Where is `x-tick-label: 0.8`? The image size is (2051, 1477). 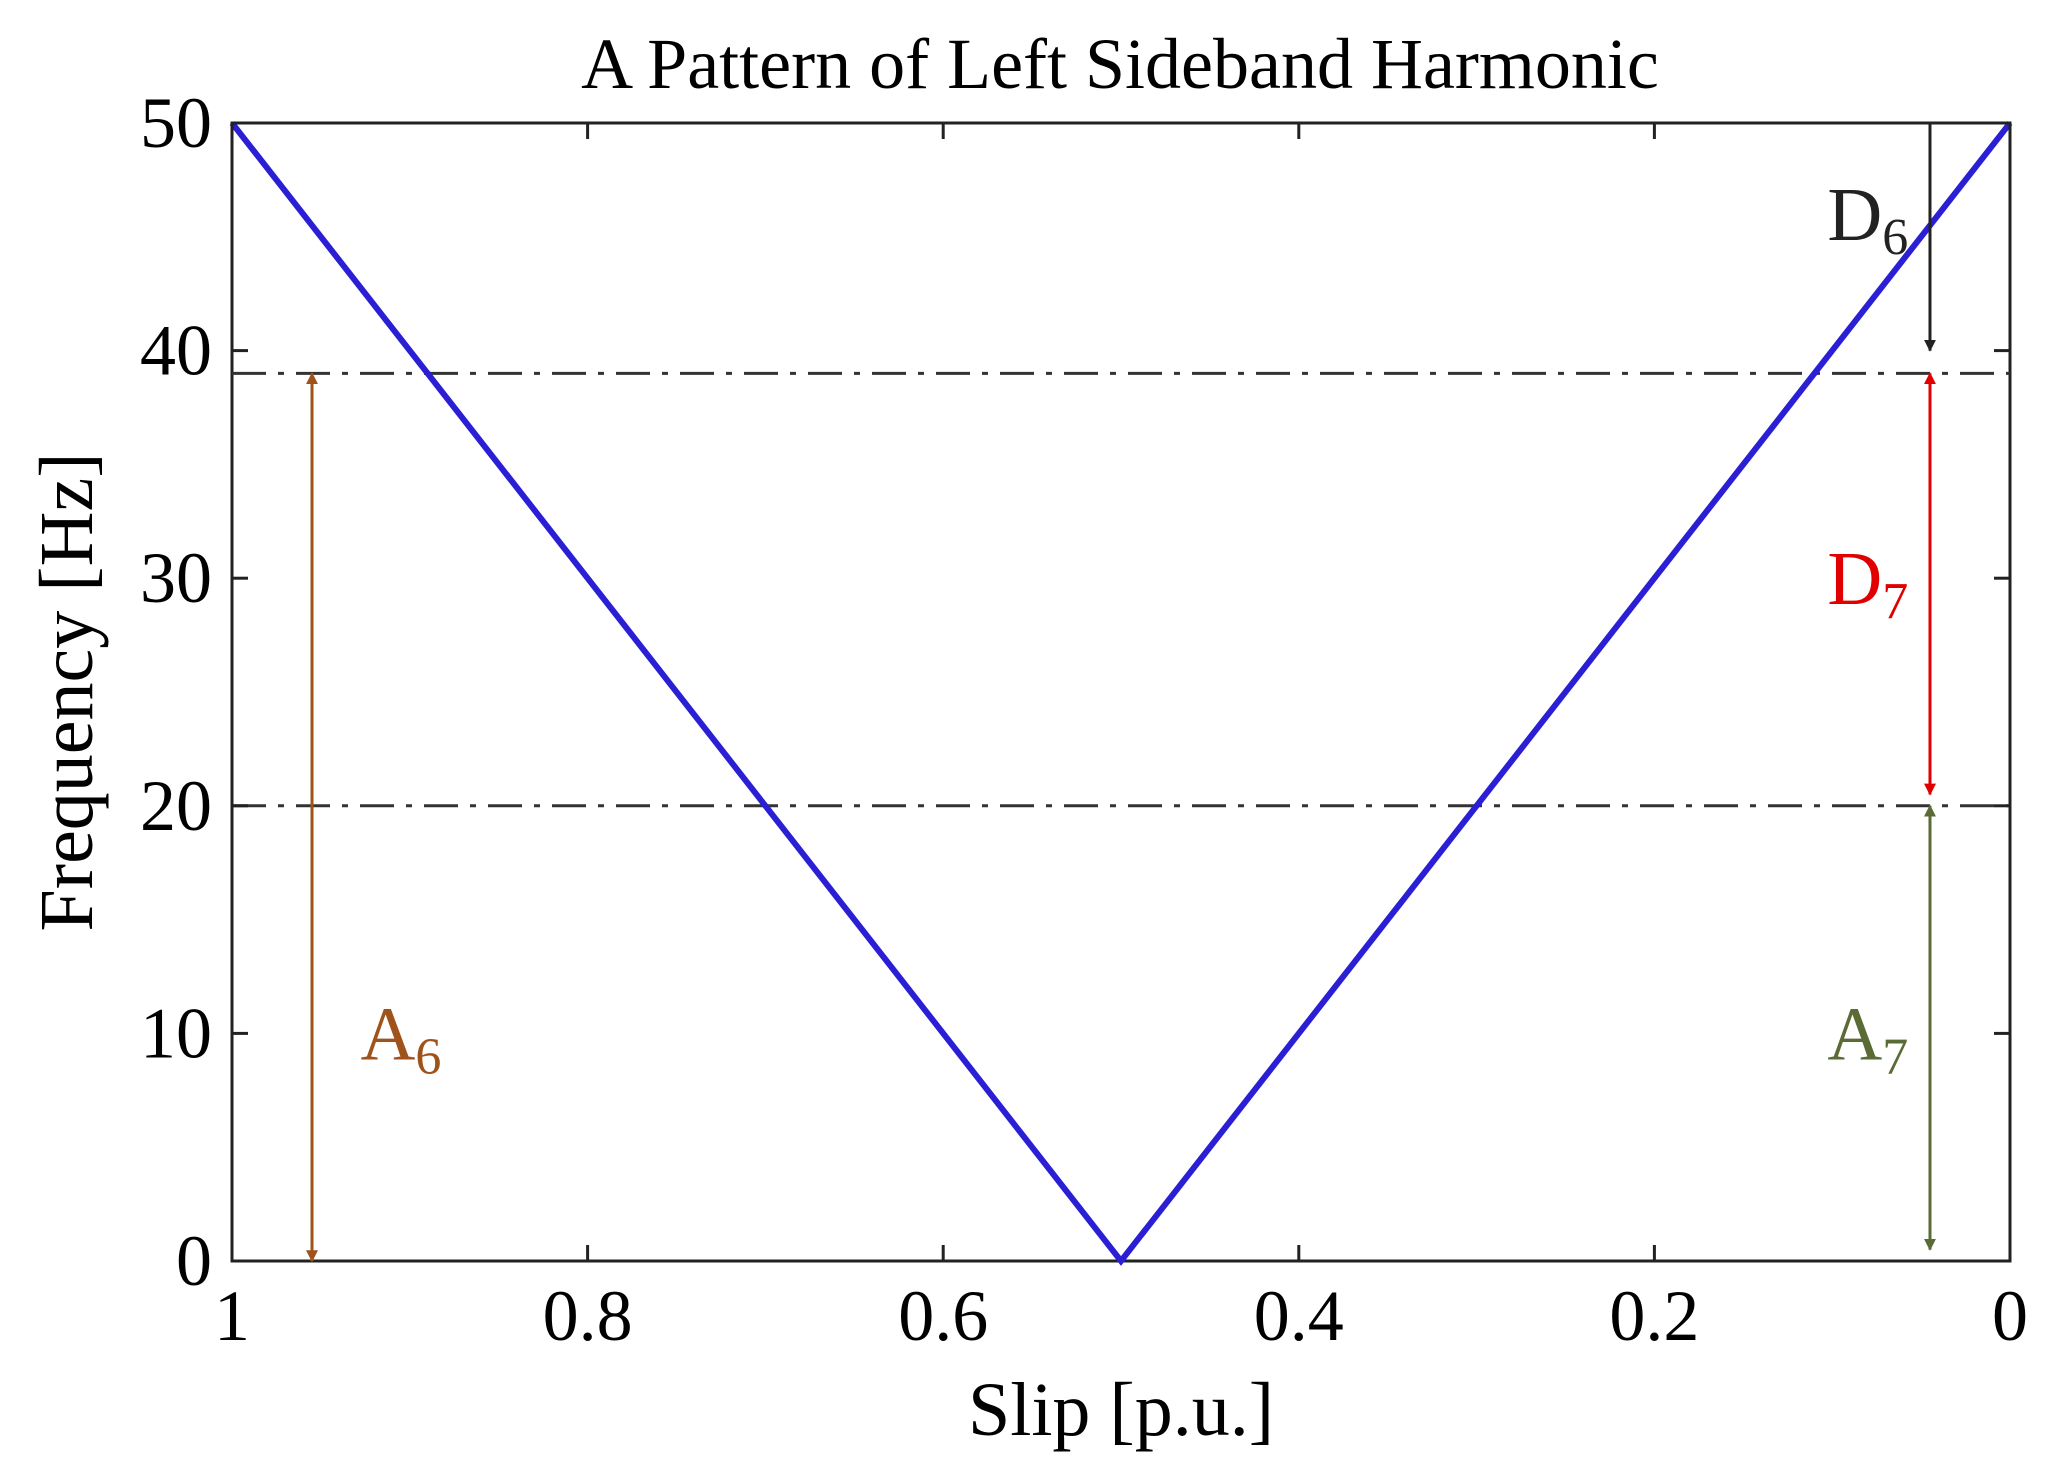 x-tick-label: 0.8 is located at coordinates (588, 1316).